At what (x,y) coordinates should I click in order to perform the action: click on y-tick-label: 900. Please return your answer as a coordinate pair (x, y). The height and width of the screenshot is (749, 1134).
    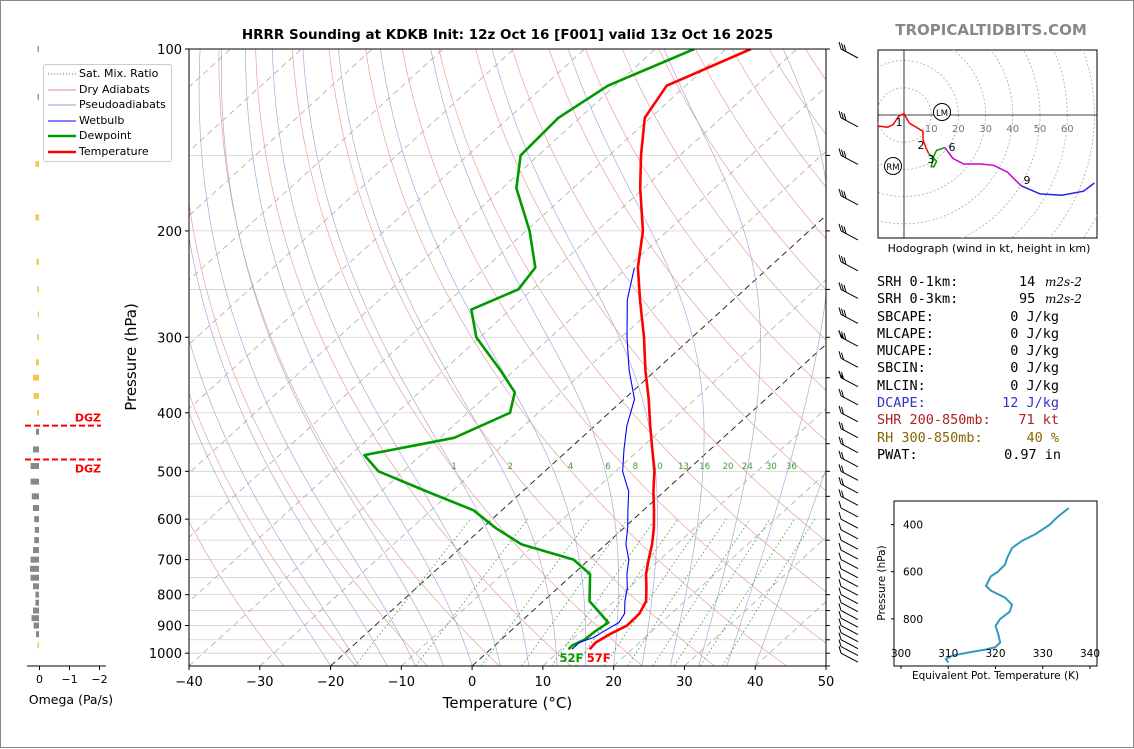
    Looking at the image, I should click on (169, 627).